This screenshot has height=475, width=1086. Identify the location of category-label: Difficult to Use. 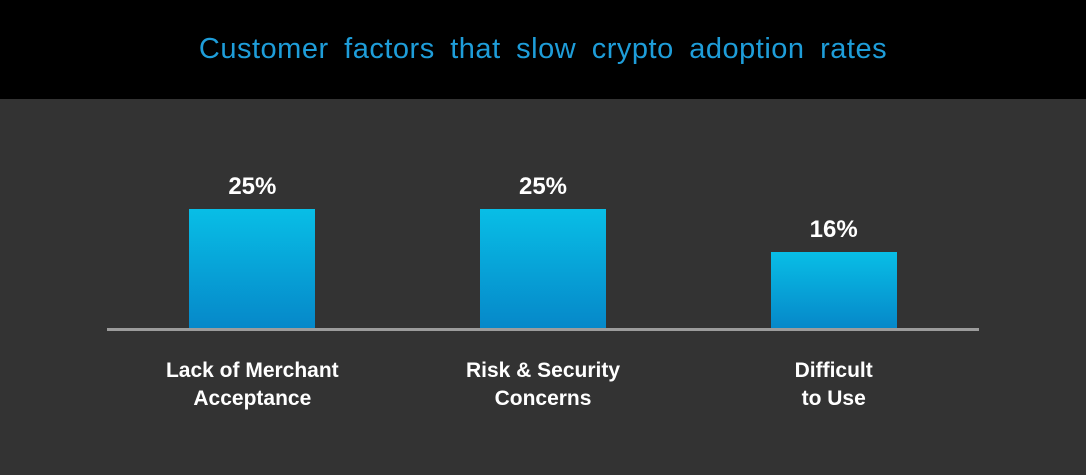
(833, 385).